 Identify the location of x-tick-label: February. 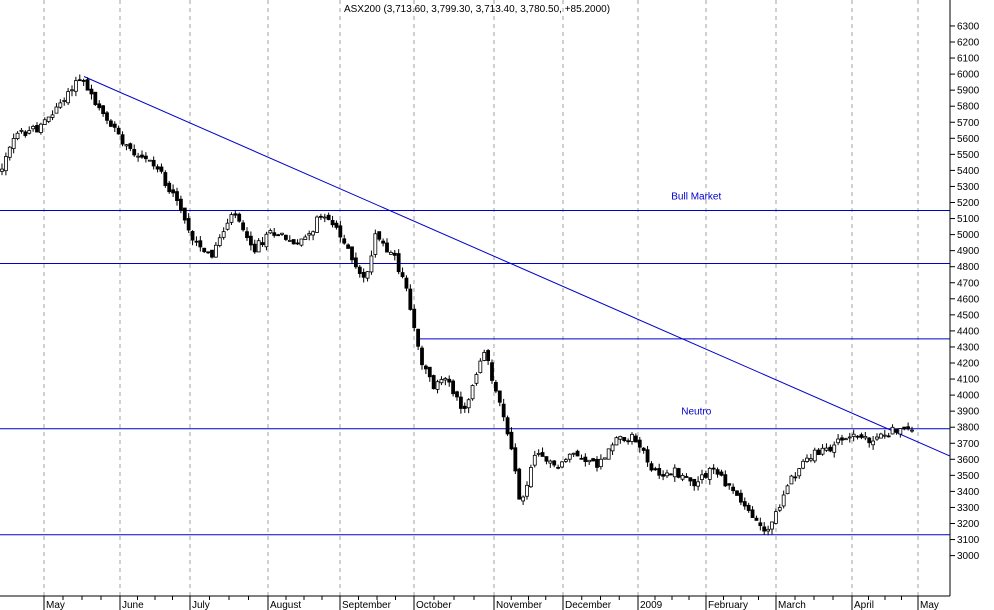
(728, 605).